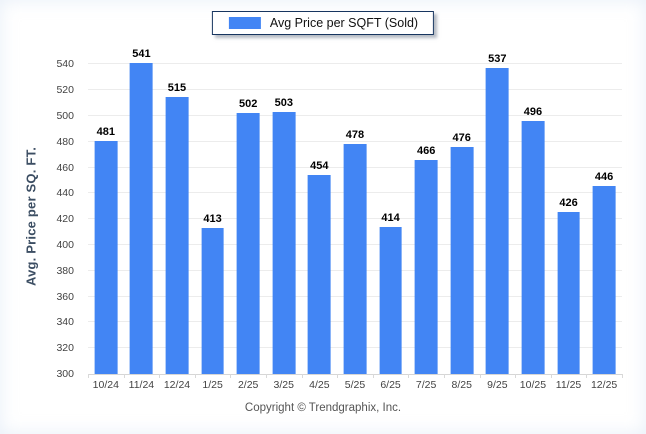 The width and height of the screenshot is (646, 434). Describe the element at coordinates (141, 218) in the screenshot. I see `bar-11/24` at that location.